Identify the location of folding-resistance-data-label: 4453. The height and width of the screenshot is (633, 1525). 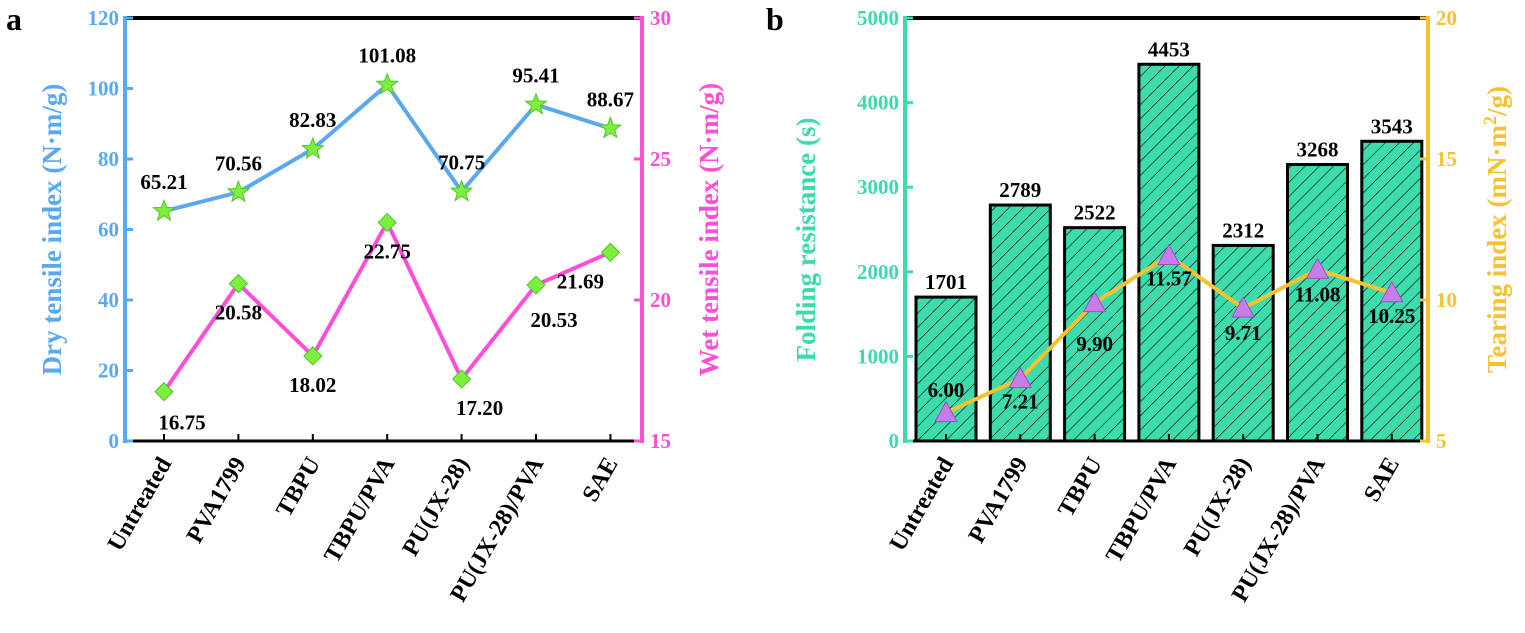
(1169, 49).